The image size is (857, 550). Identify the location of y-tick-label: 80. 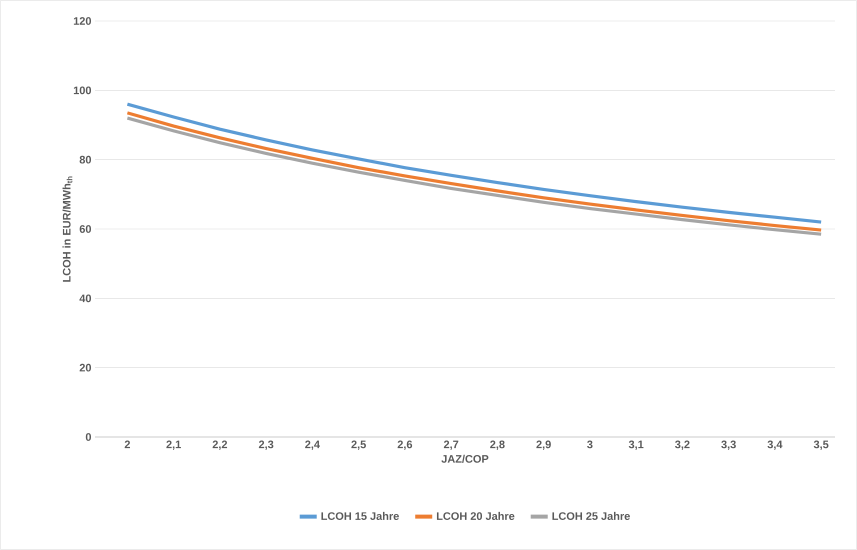
(86, 160).